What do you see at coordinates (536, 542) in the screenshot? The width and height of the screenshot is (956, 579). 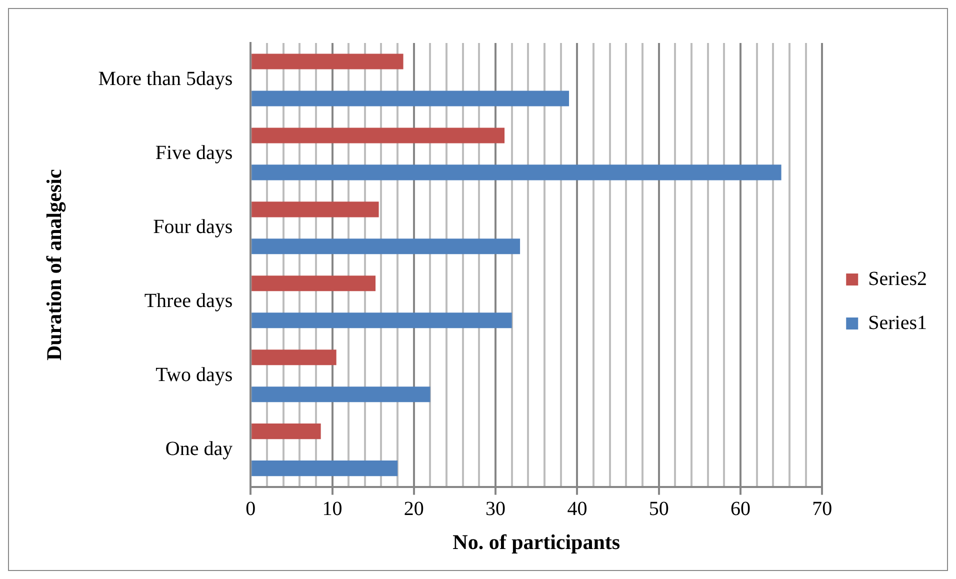 I see `x-axis-title: No. of participants` at bounding box center [536, 542].